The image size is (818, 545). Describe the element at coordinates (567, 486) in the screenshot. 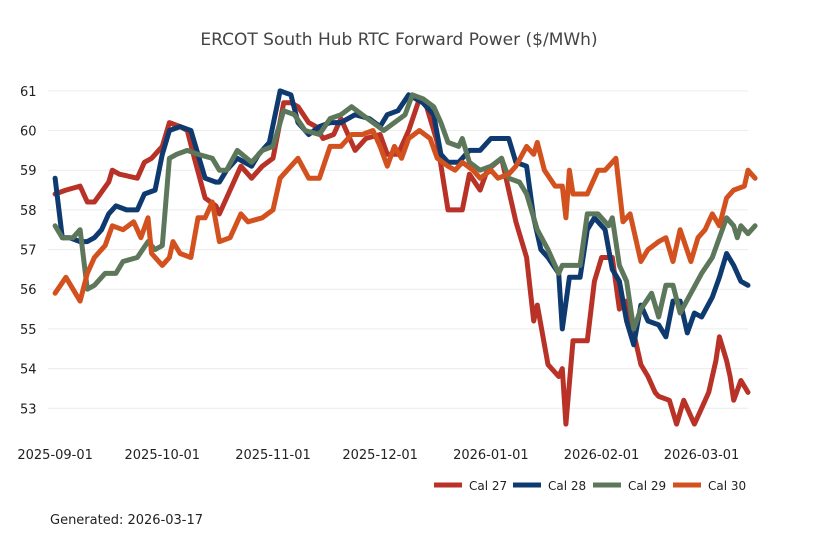

I see `legend-label: Cal 28` at that location.